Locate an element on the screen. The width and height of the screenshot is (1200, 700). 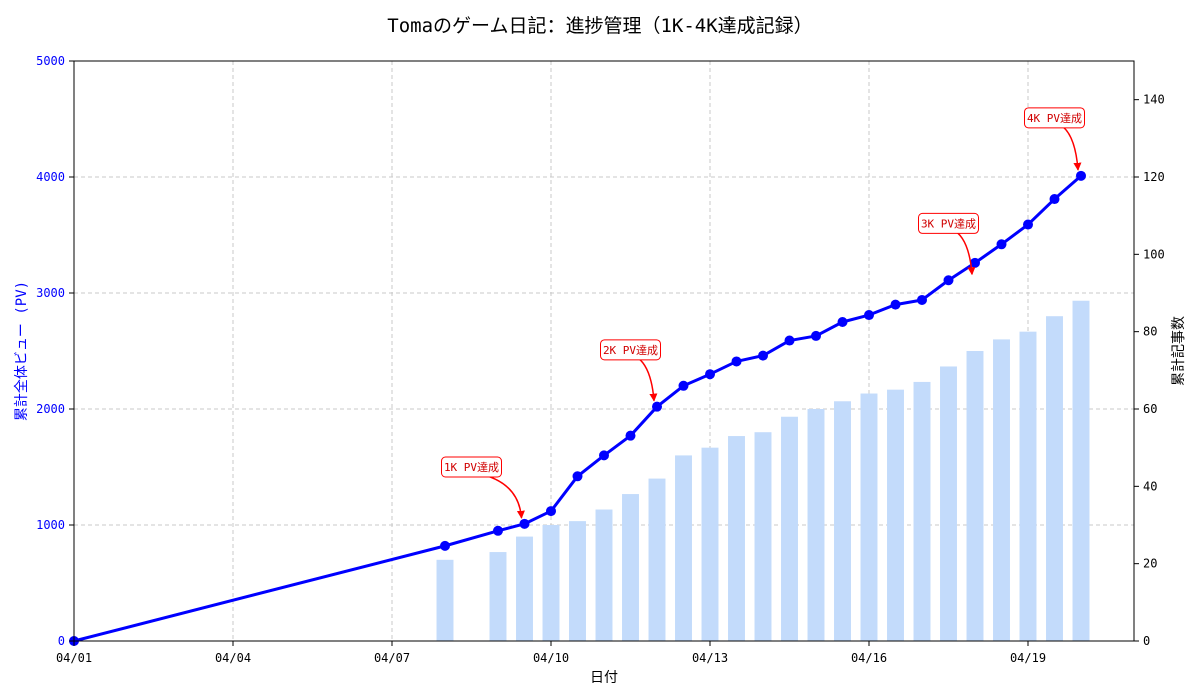
y-right-tick-label: 140 is located at coordinates (1154, 100).